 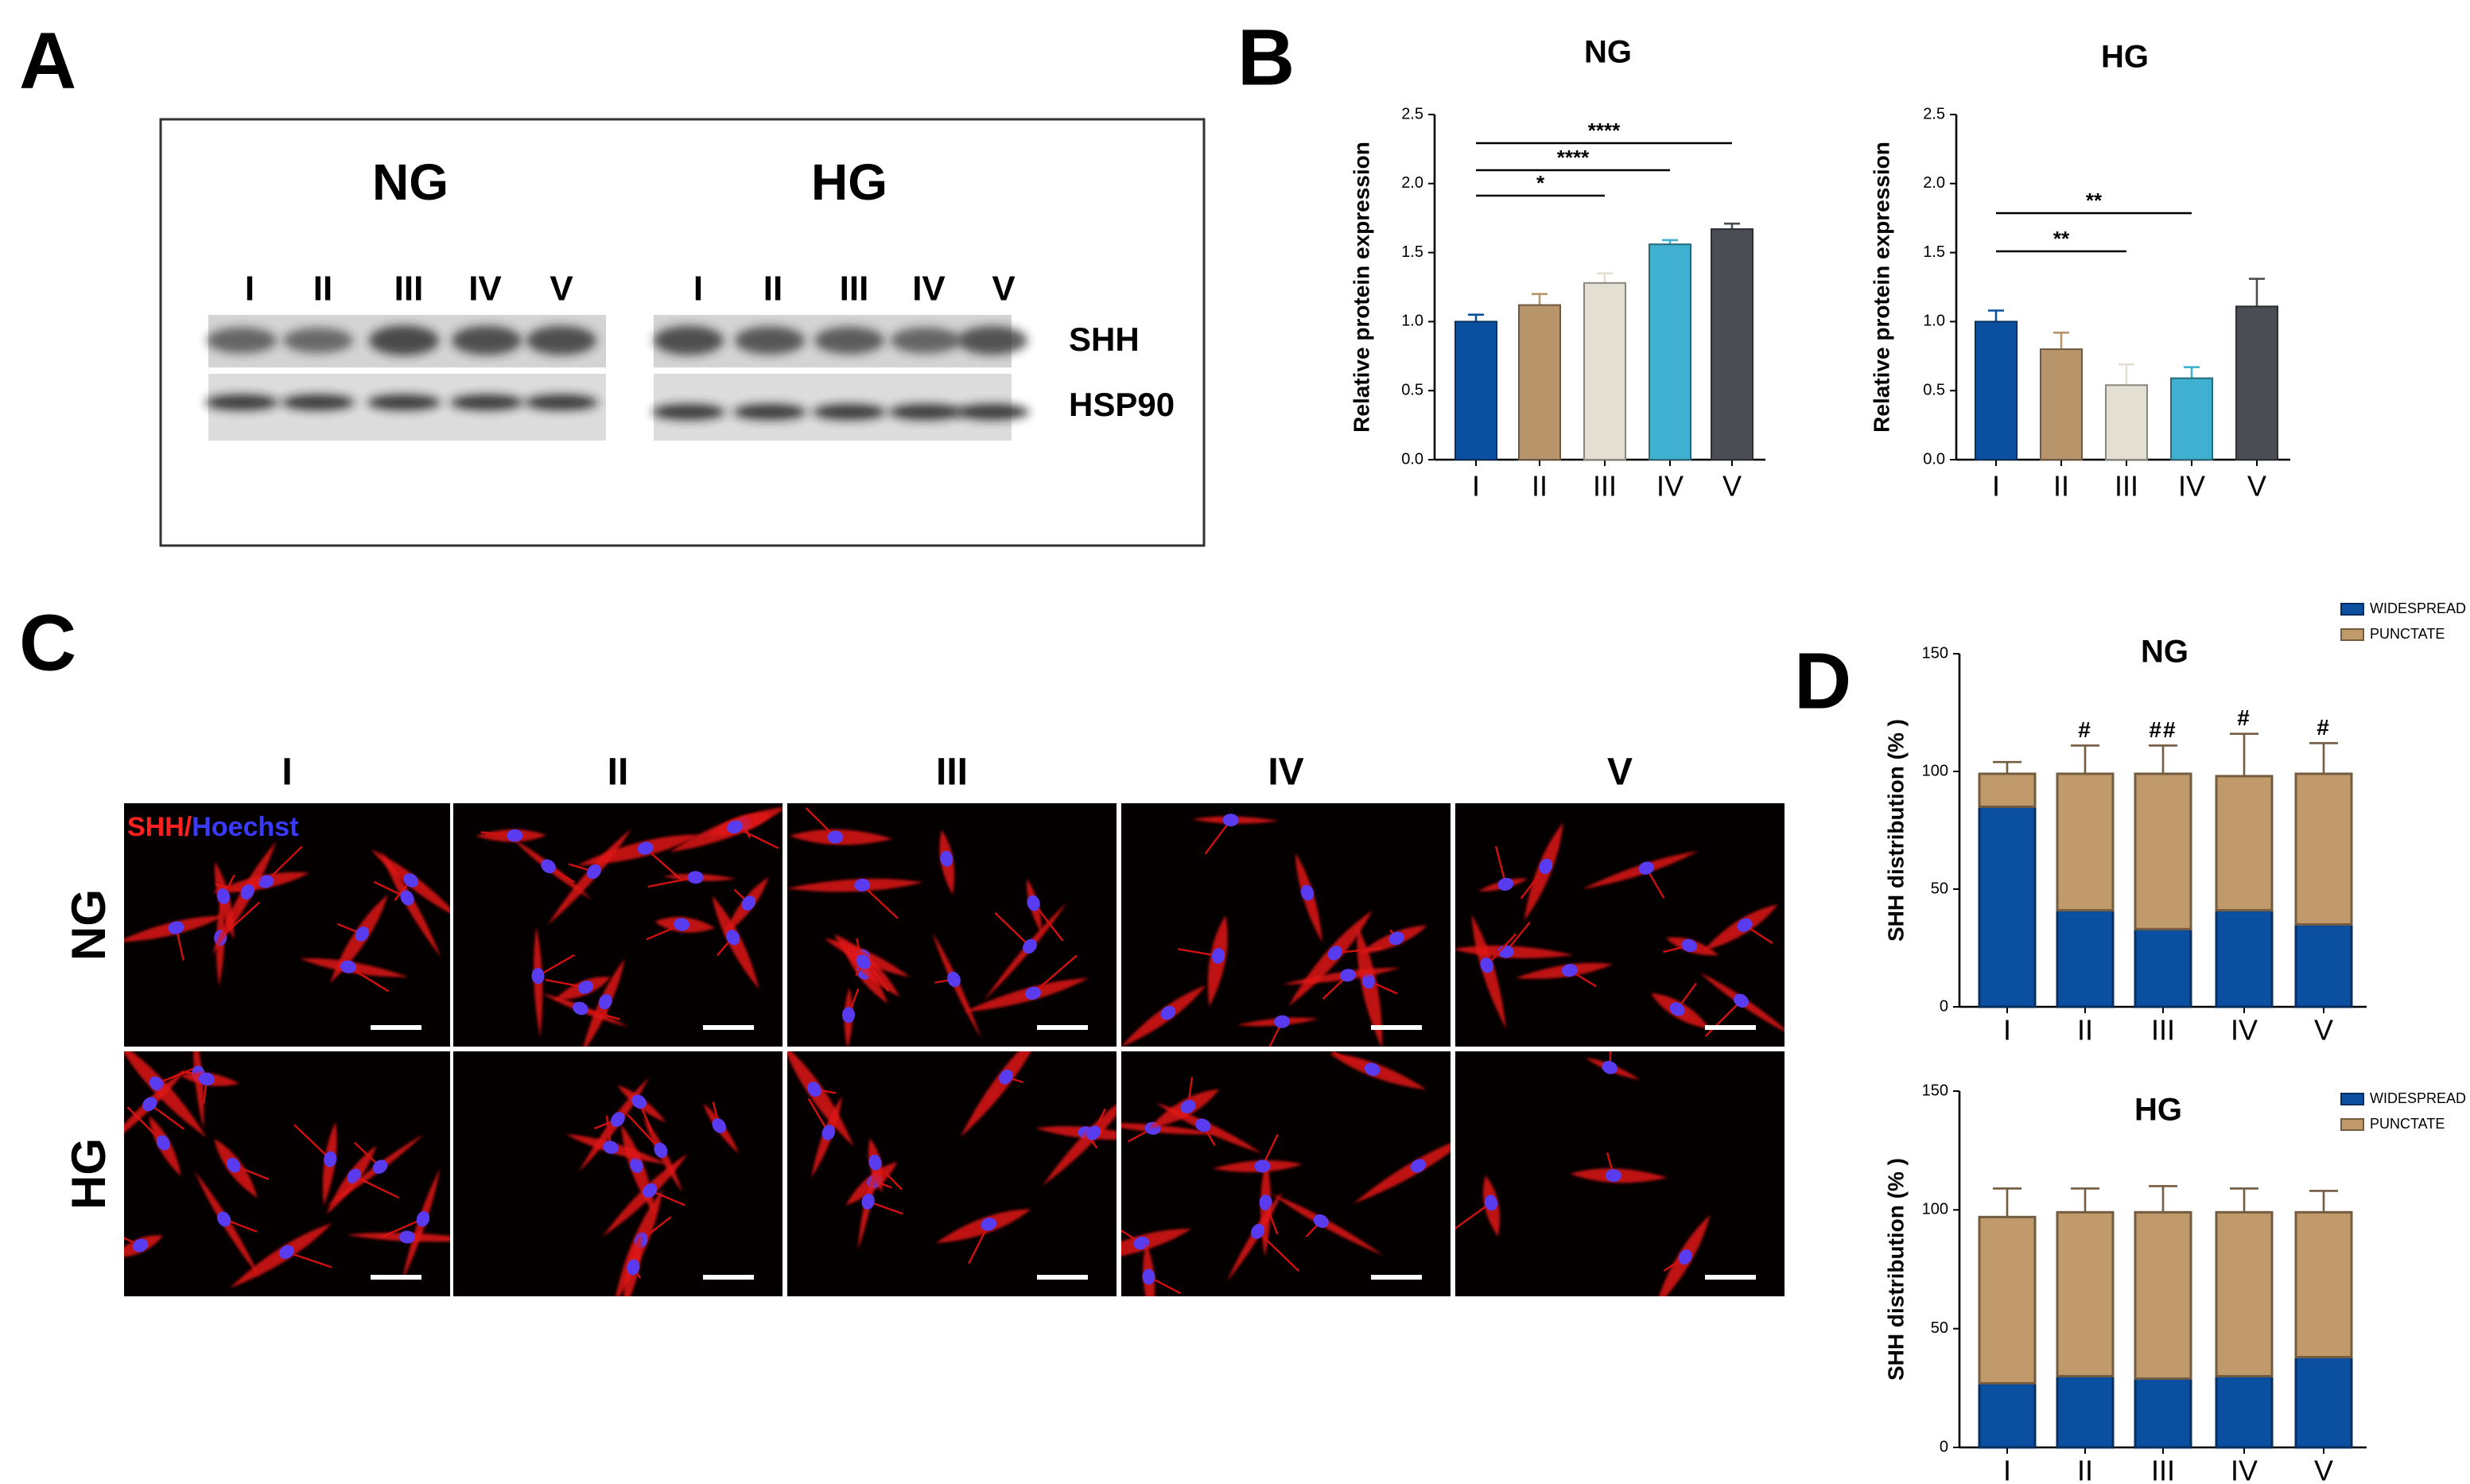 What do you see at coordinates (2256, 382) in the screenshot?
I see `bar` at bounding box center [2256, 382].